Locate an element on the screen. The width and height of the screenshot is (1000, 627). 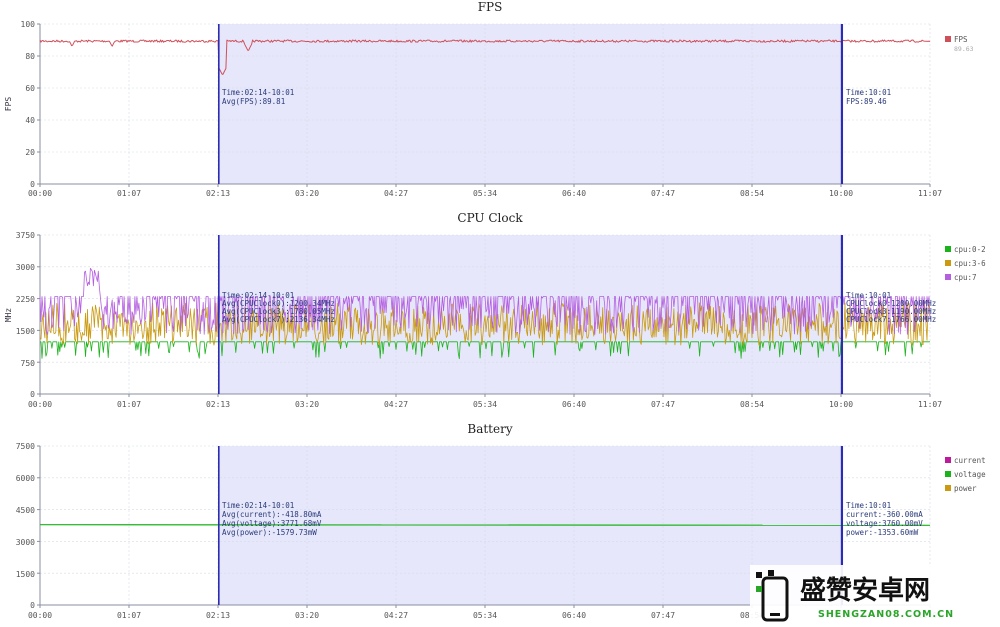
cpu-y-tick: 0 is located at coordinates (32, 394).